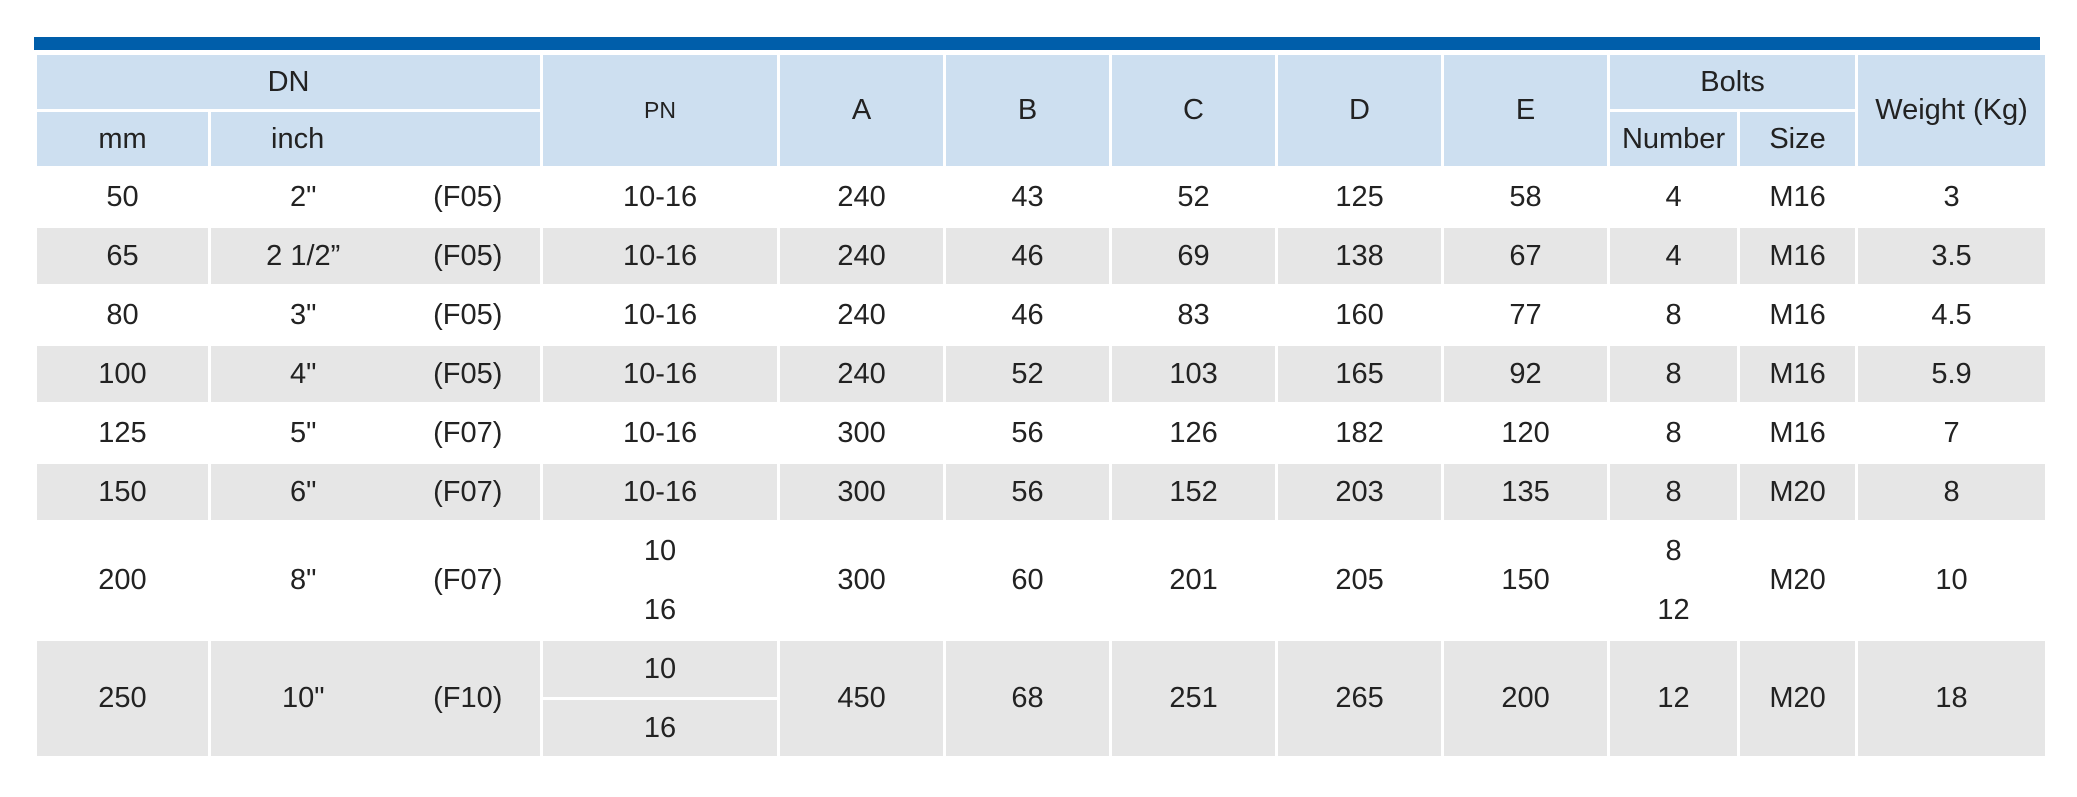  I want to click on table-cell: 80, so click(122, 315).